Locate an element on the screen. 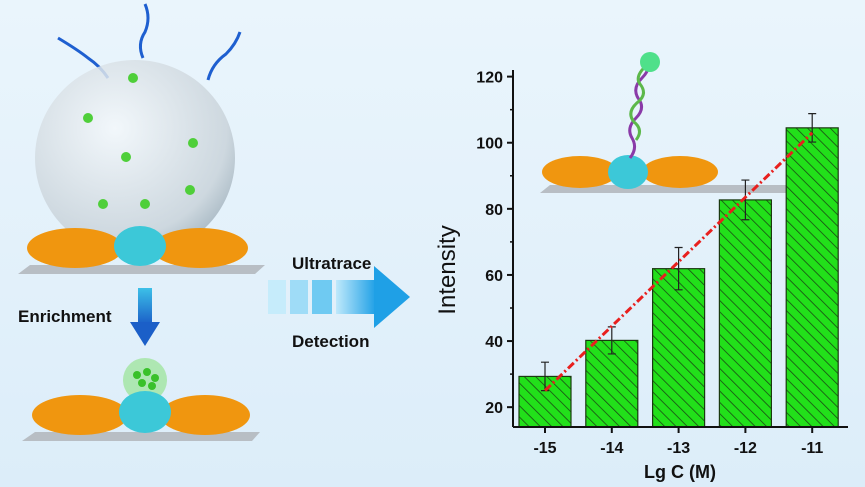 The width and height of the screenshot is (865, 487). y-axis-label: Intensity is located at coordinates (447, 269).